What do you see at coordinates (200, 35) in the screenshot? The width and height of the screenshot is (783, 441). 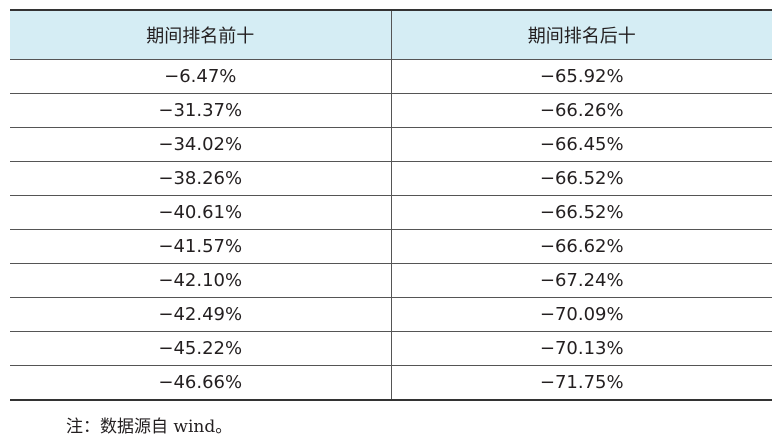 I see `header-cell: 期间排名前十` at bounding box center [200, 35].